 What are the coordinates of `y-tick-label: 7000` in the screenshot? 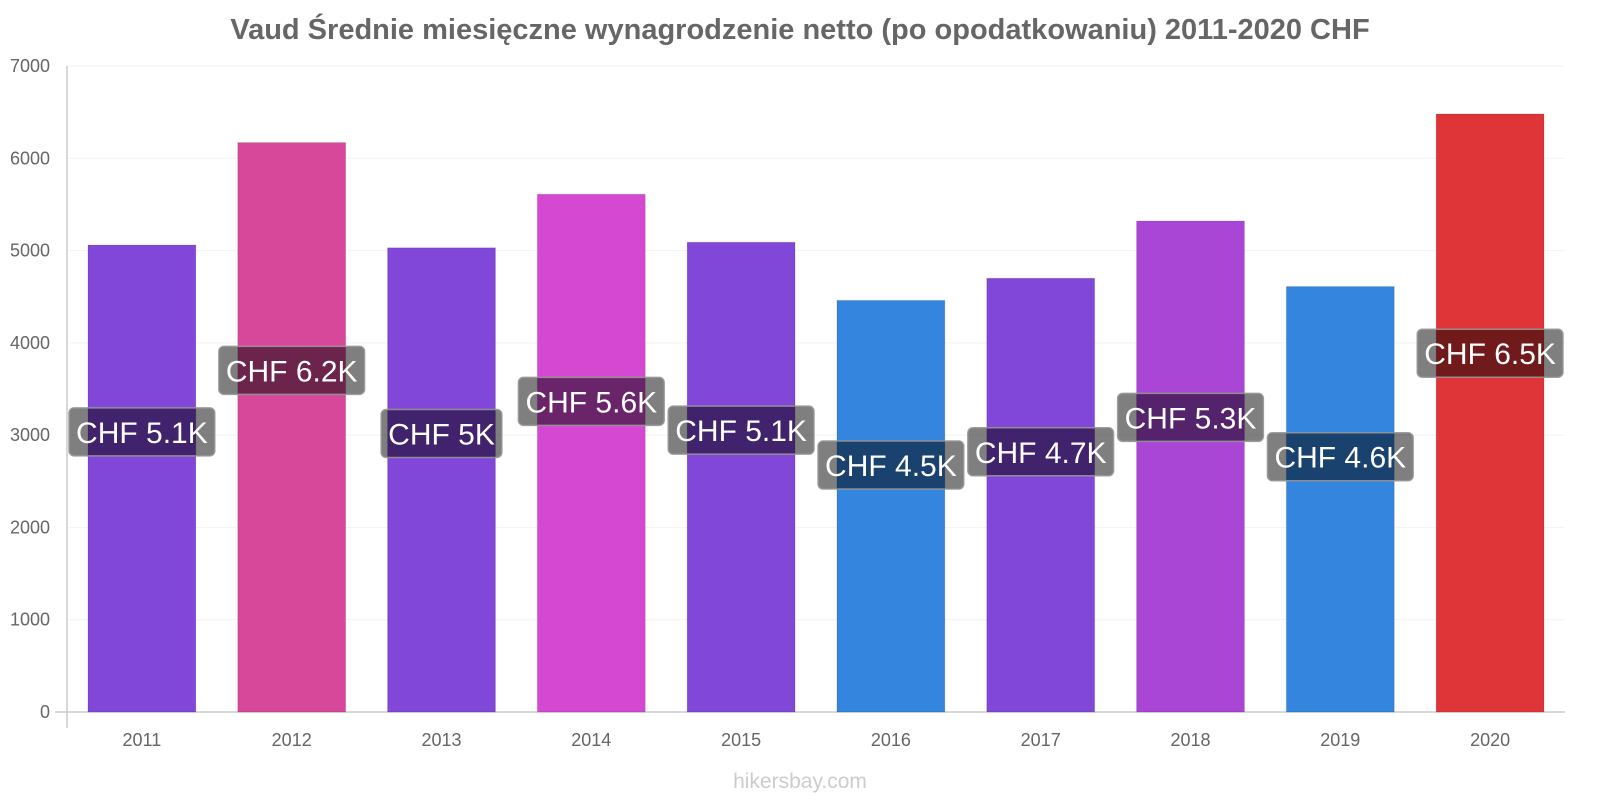 It's located at (30, 66).